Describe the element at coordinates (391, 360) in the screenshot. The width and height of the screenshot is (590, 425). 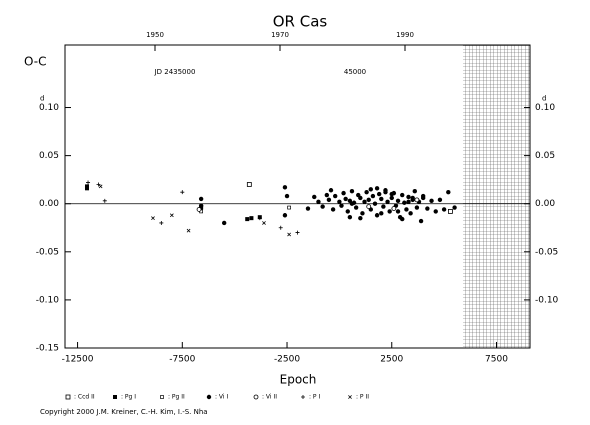
I see `x-tick-label: 2500` at that location.